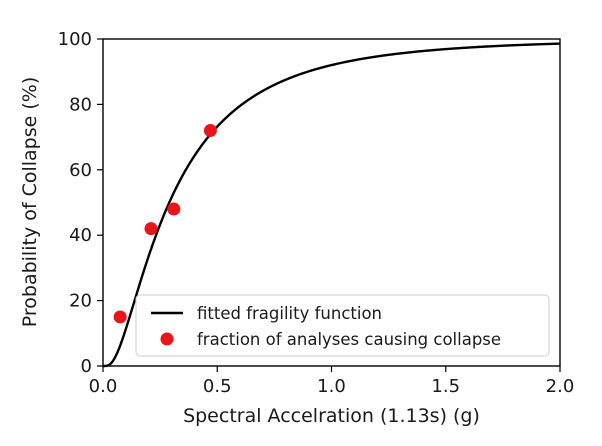 The image size is (602, 446). What do you see at coordinates (103, 386) in the screenshot?
I see `x-tick-label: 0.0` at bounding box center [103, 386].